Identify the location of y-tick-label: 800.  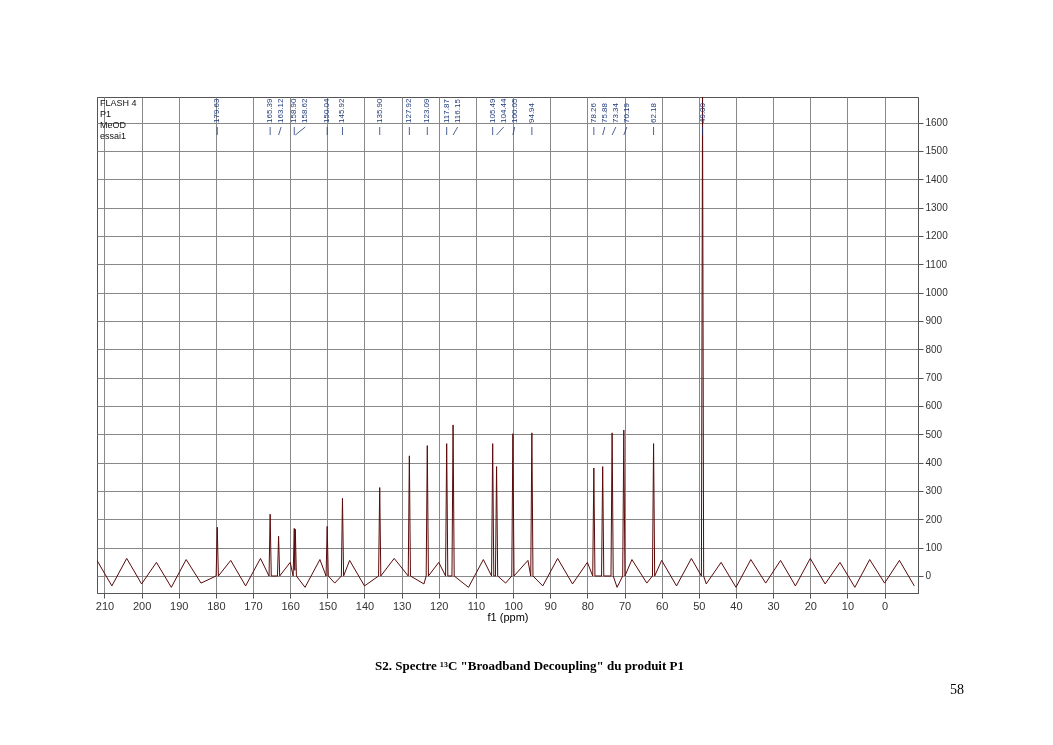
(934, 349).